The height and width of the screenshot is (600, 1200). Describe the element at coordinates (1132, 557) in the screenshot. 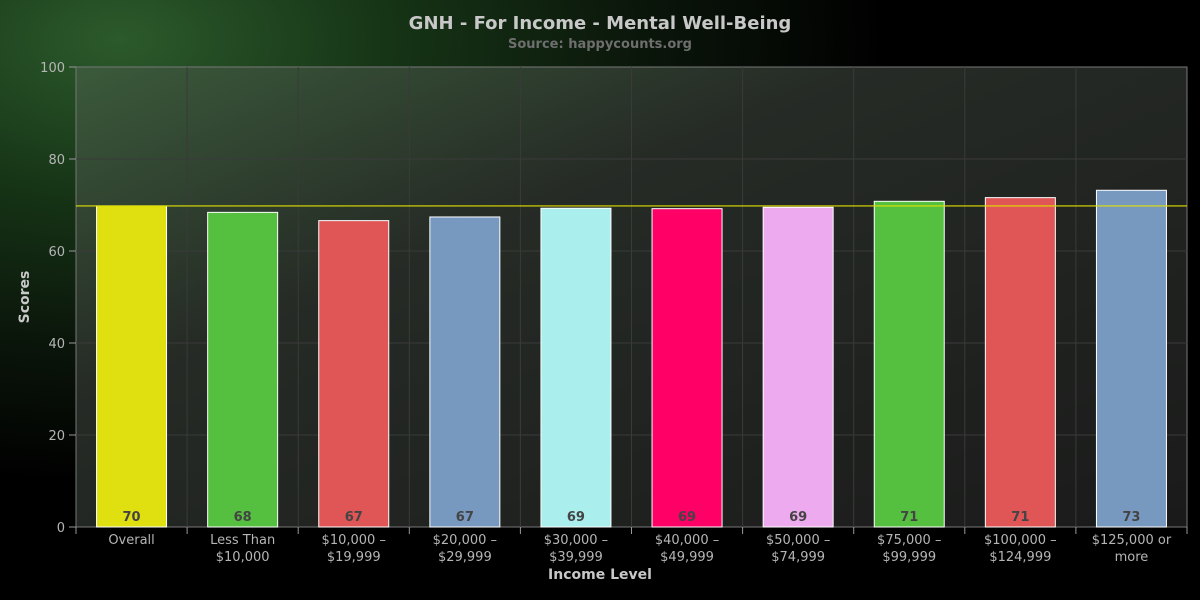

I see `x-tick-label: more` at that location.